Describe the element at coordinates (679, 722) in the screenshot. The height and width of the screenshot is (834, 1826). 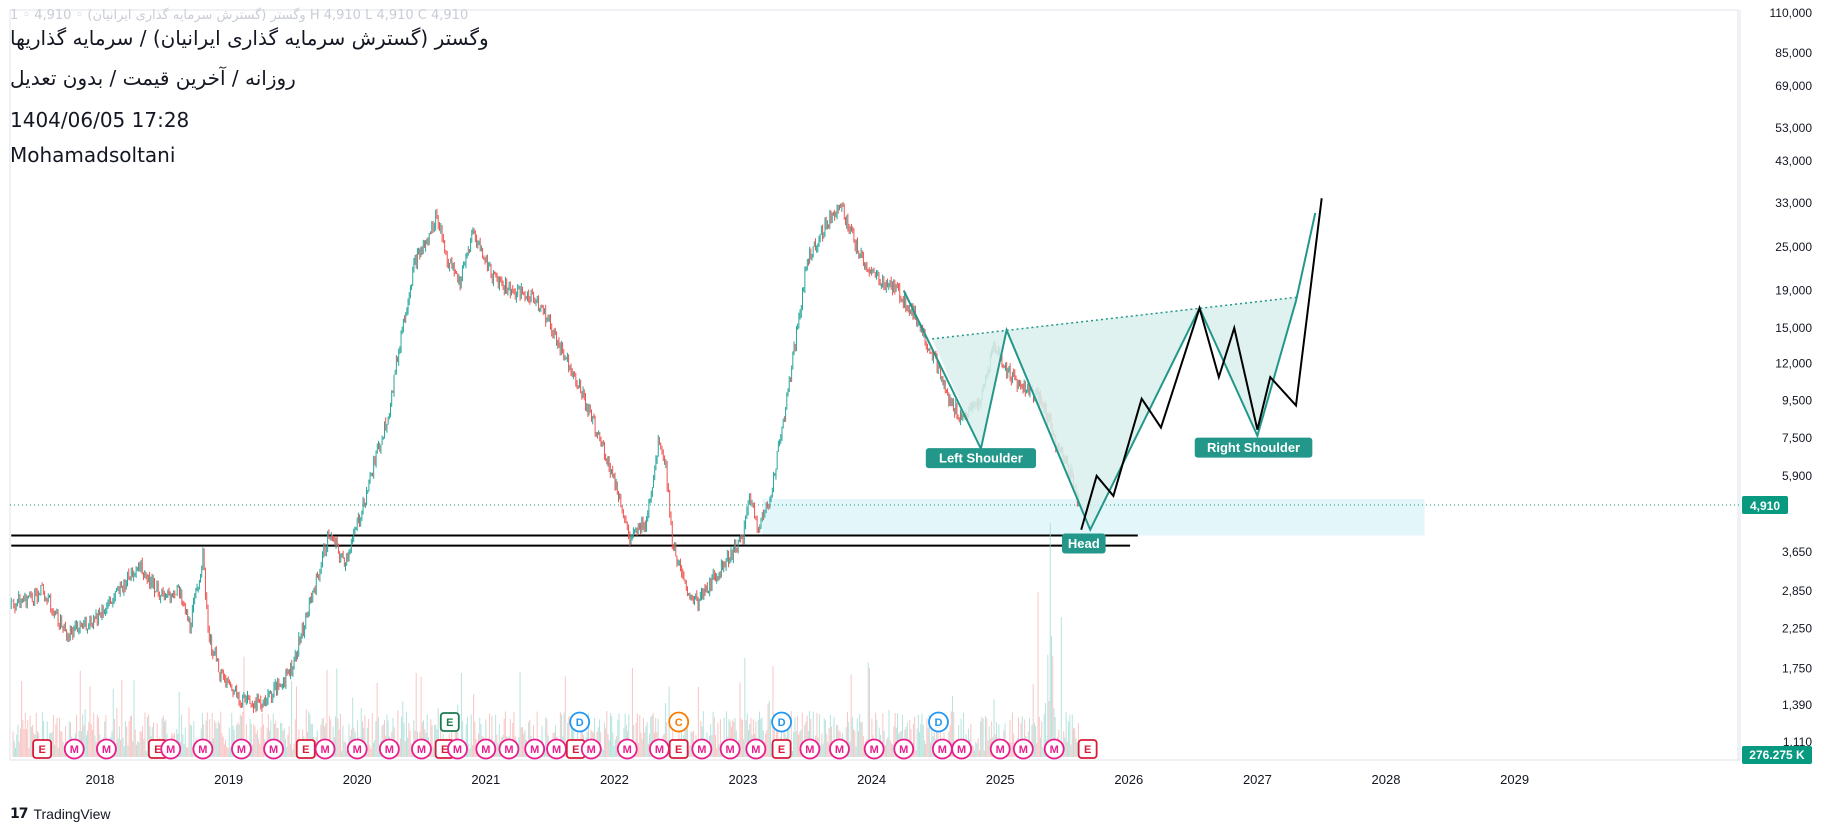
I see `event-marker-c: C` at that location.